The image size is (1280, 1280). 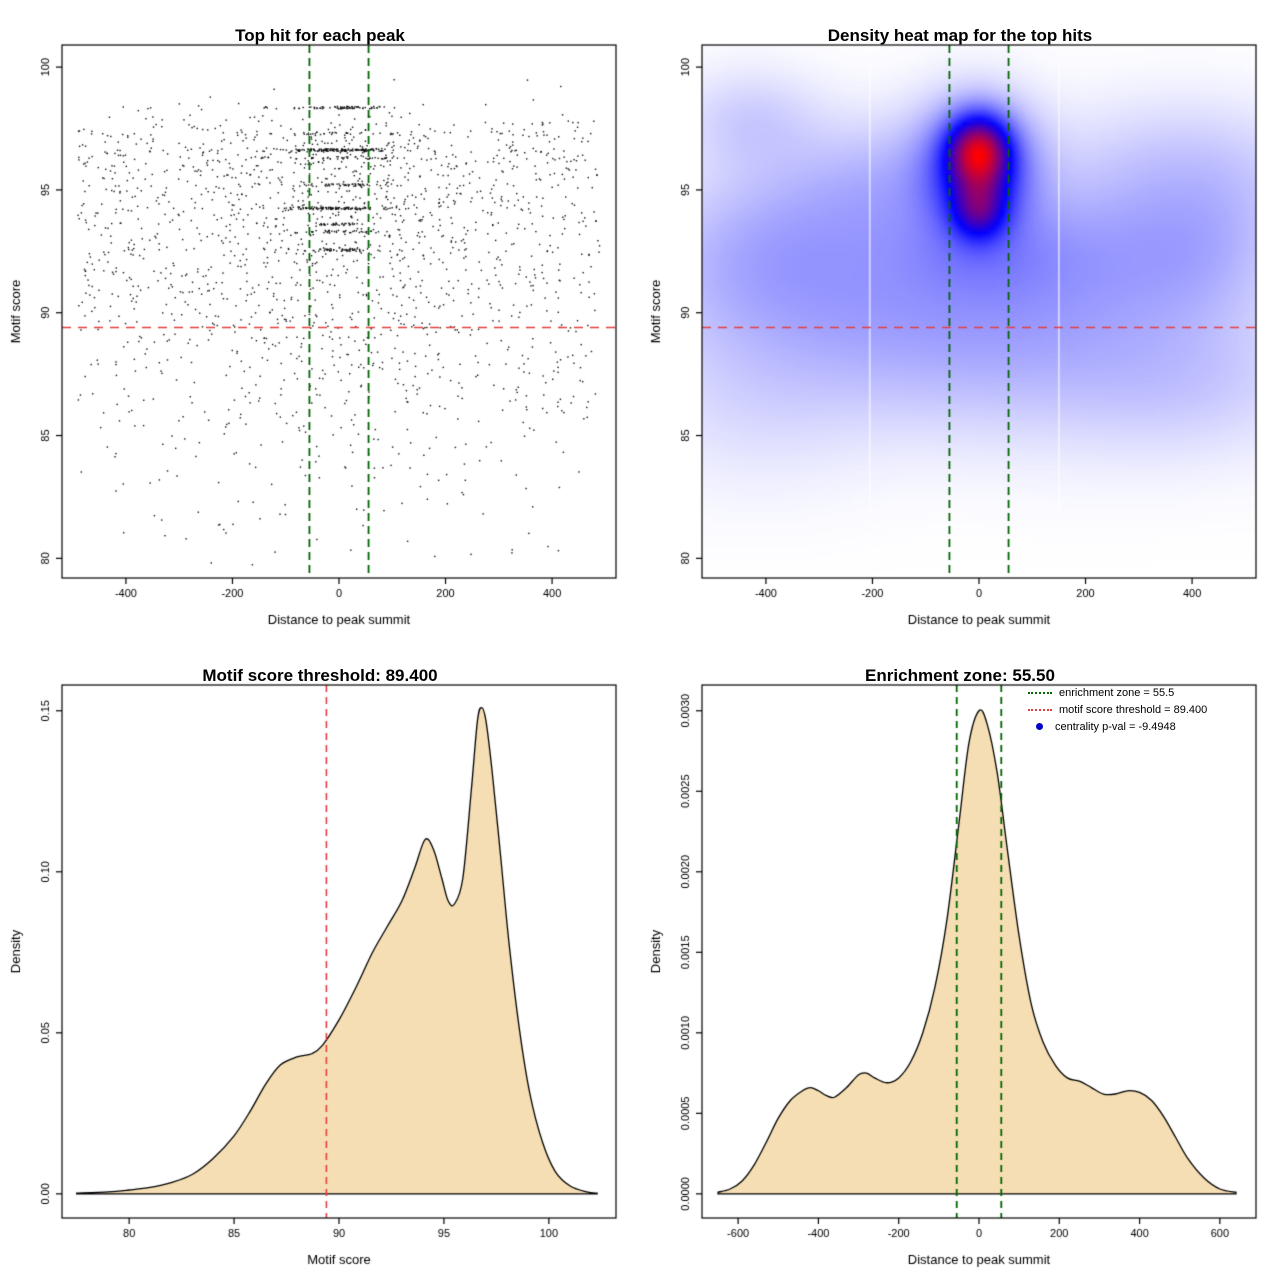 What do you see at coordinates (960, 36) in the screenshot?
I see `heatmap-title: Density heat map for the top hits` at bounding box center [960, 36].